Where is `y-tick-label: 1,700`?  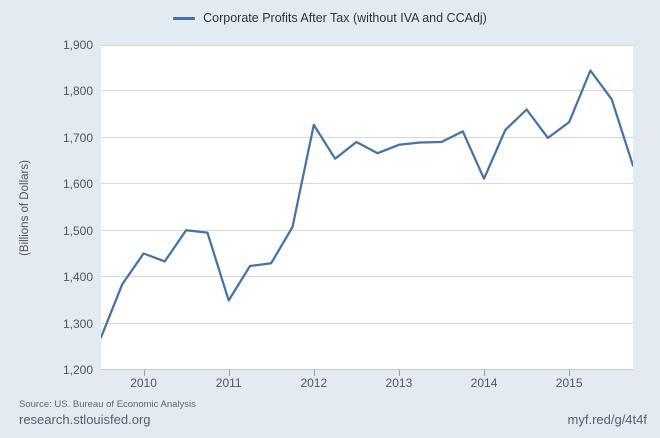
y-tick-label: 1,700 is located at coordinates (77, 137).